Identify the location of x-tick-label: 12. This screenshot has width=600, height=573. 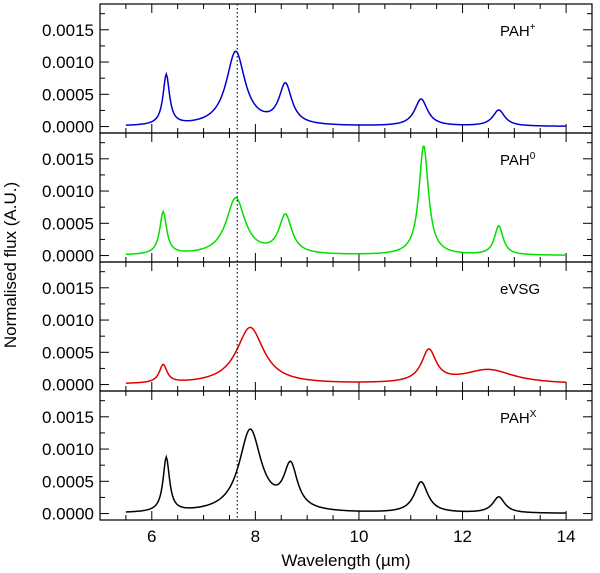
(462, 536).